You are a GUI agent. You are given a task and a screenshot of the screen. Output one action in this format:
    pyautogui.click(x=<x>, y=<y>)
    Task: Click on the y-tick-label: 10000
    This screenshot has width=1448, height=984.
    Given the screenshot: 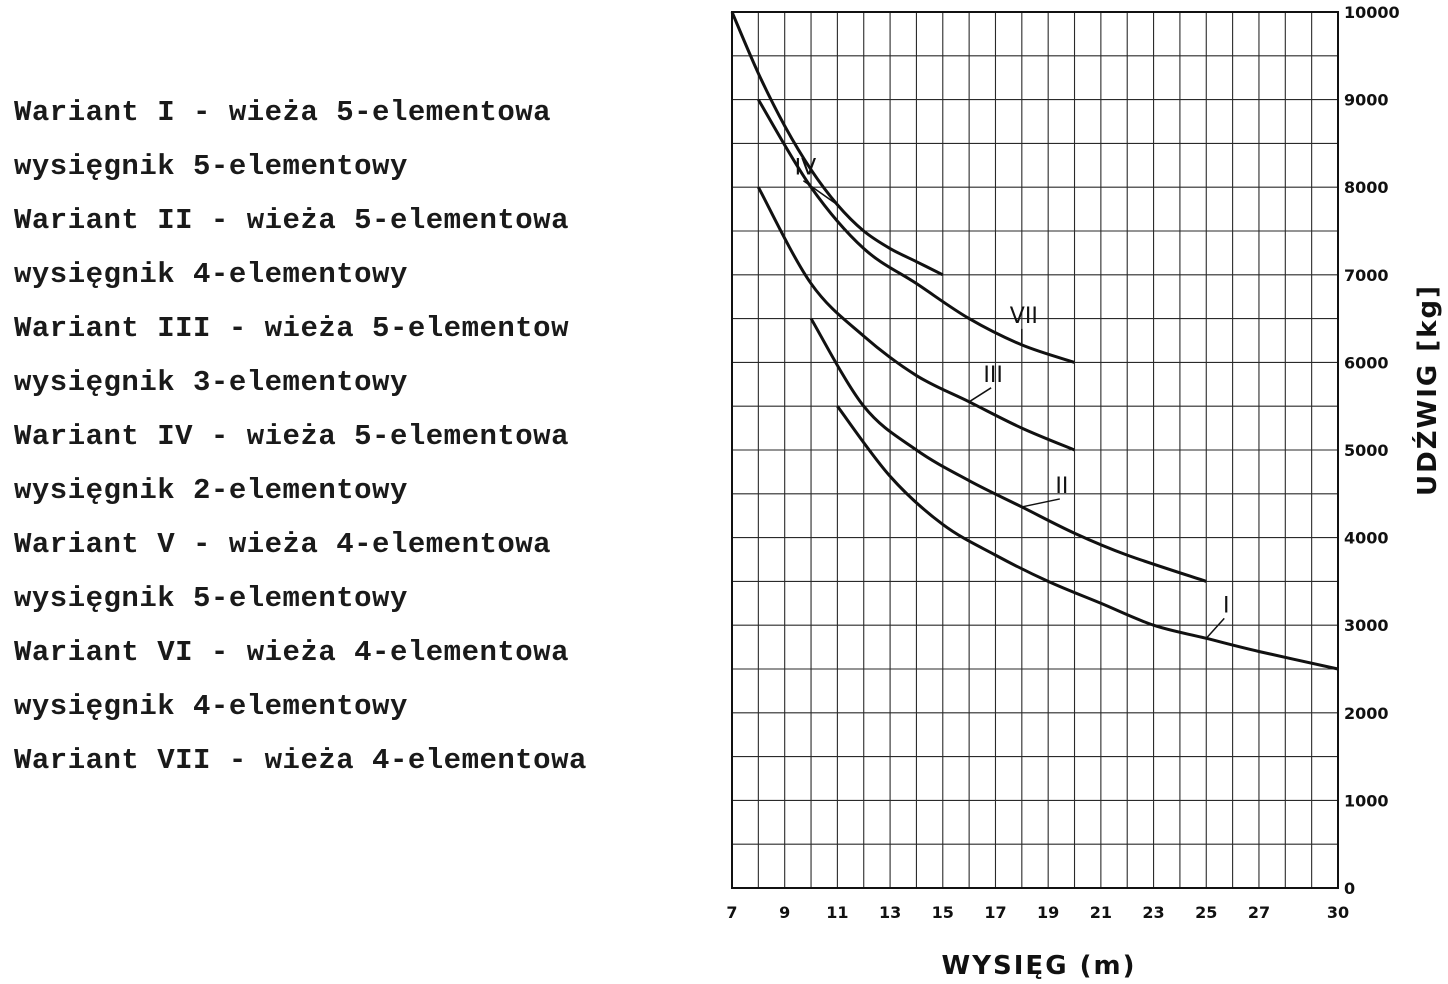 What is the action you would take?
    pyautogui.click(x=1372, y=12)
    